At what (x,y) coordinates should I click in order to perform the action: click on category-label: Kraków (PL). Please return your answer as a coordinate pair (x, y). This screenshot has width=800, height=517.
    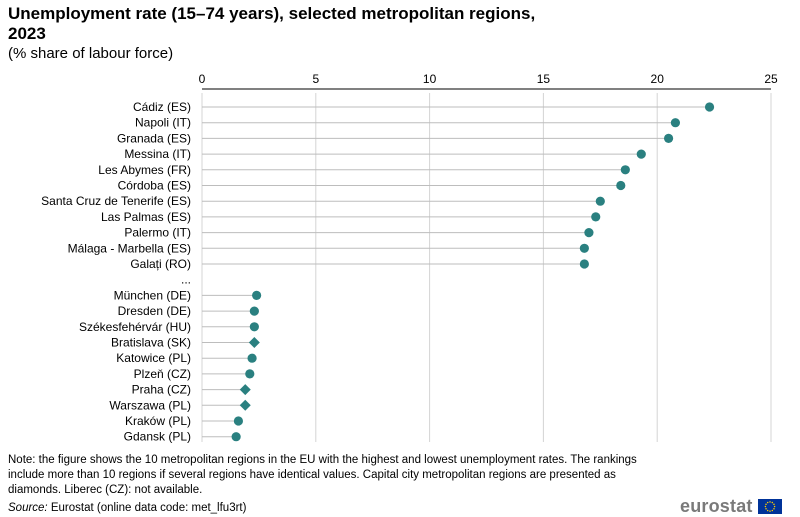
    Looking at the image, I should click on (158, 421).